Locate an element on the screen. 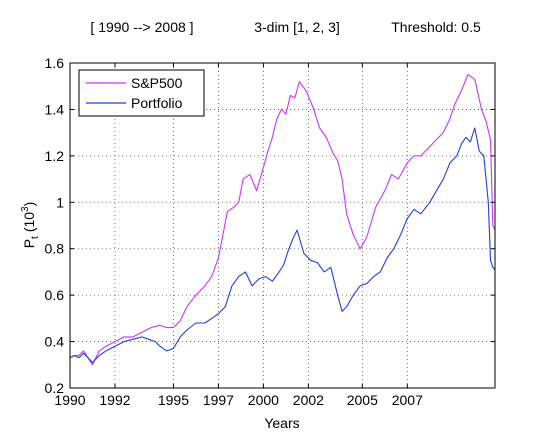  y-axis-label: Pt (103) is located at coordinates (30, 225).